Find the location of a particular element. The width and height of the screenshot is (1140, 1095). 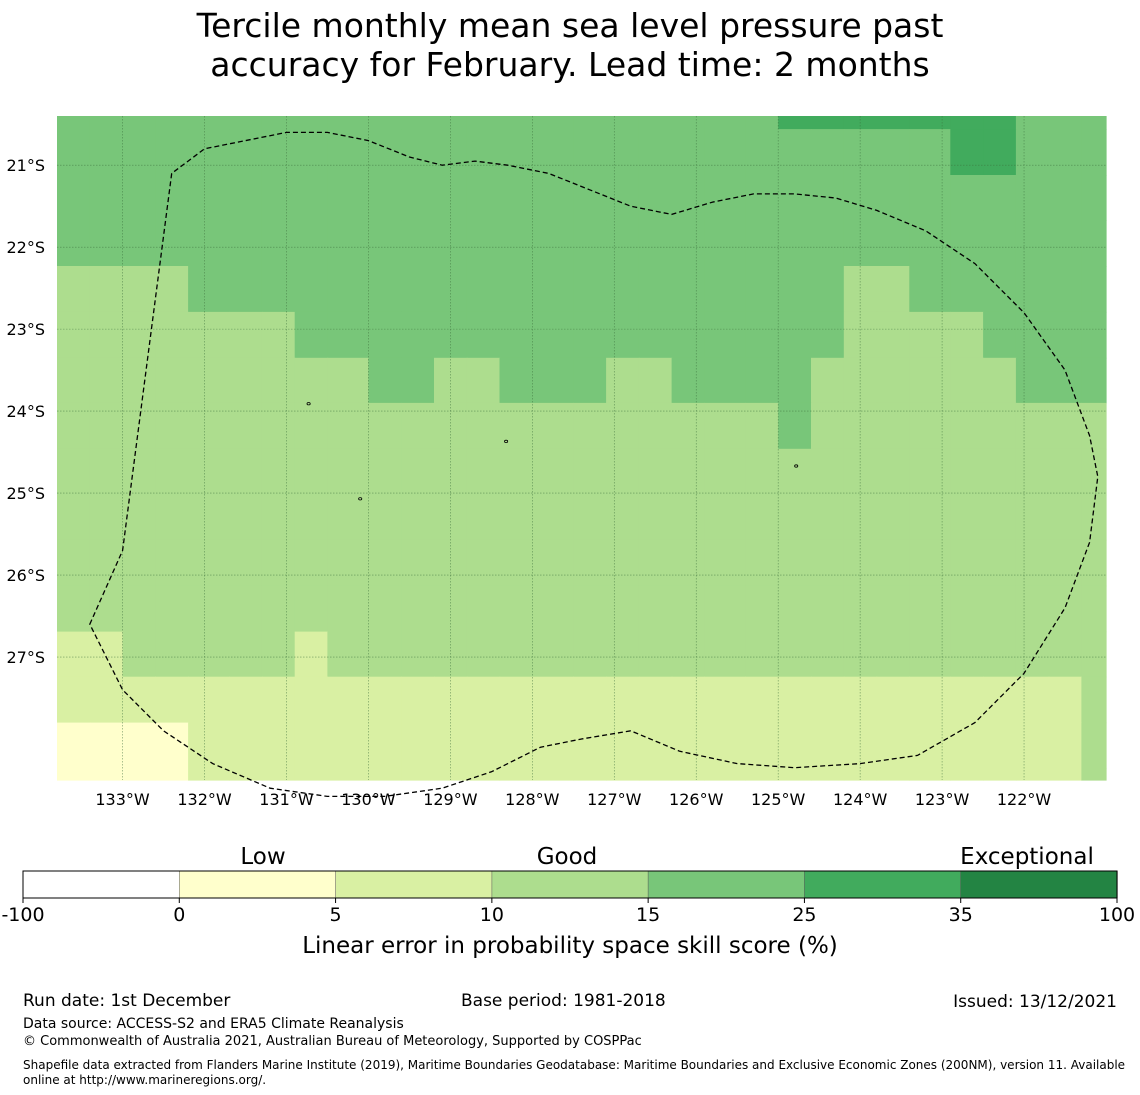

longitude-label: 122°W is located at coordinates (1024, 799).